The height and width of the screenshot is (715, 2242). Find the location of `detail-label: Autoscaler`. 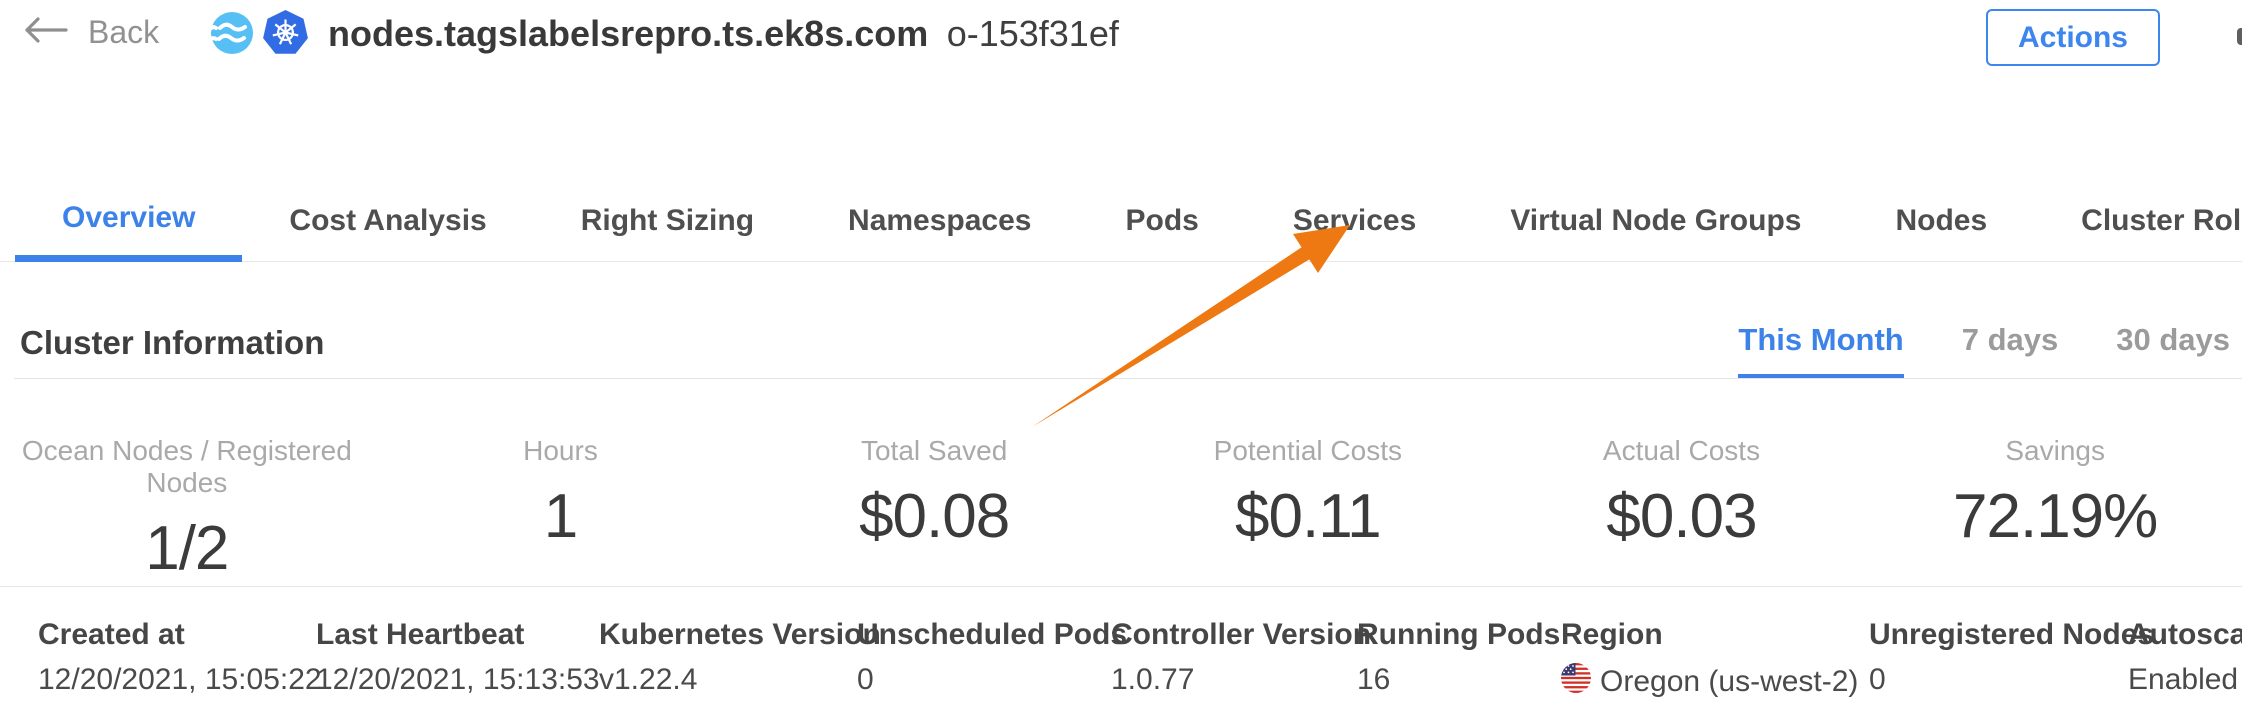

detail-label: Autoscaler is located at coordinates (2185, 634).